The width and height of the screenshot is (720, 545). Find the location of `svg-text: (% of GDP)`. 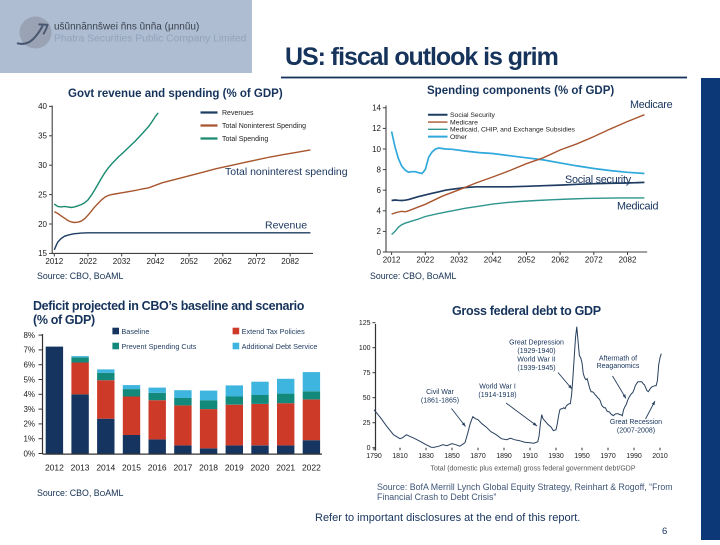

svg-text: (% of GDP) is located at coordinates (64, 320).